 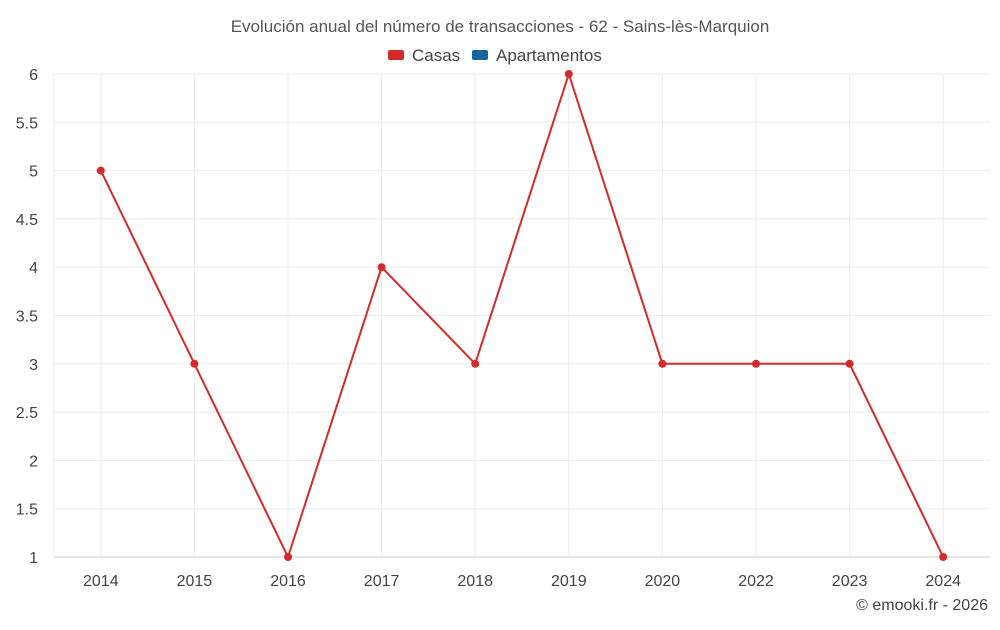 What do you see at coordinates (382, 581) in the screenshot?
I see `x-tick-label: 2017` at bounding box center [382, 581].